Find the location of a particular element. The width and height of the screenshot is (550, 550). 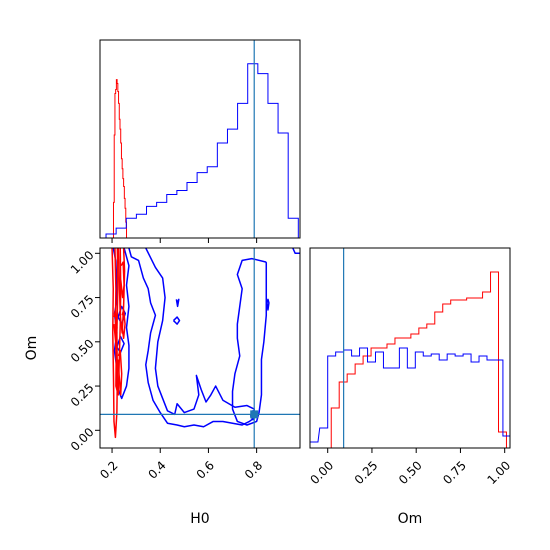

hist-Om-xtick-label-4: 1.00 is located at coordinates (498, 472).